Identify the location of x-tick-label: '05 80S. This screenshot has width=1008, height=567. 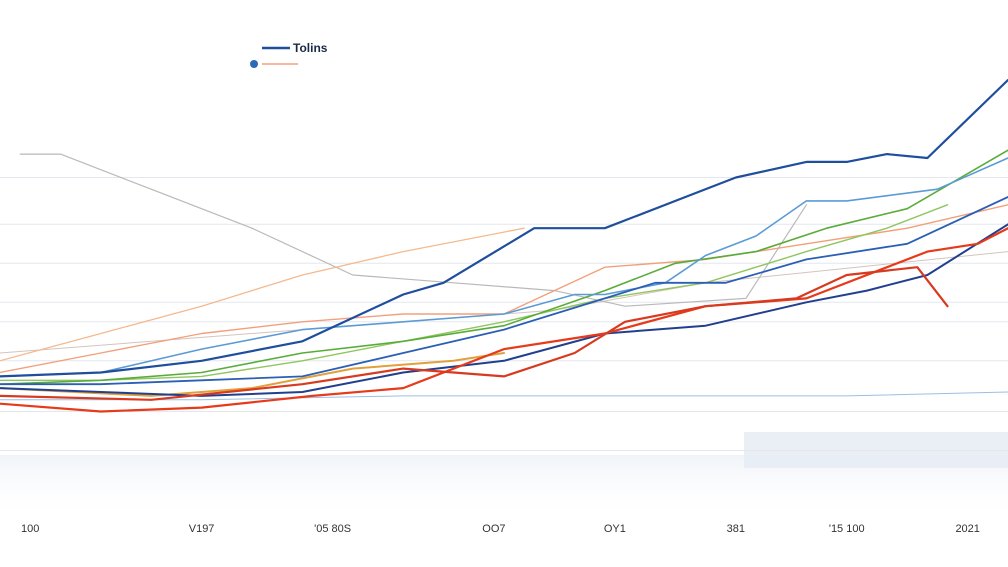
(332, 529).